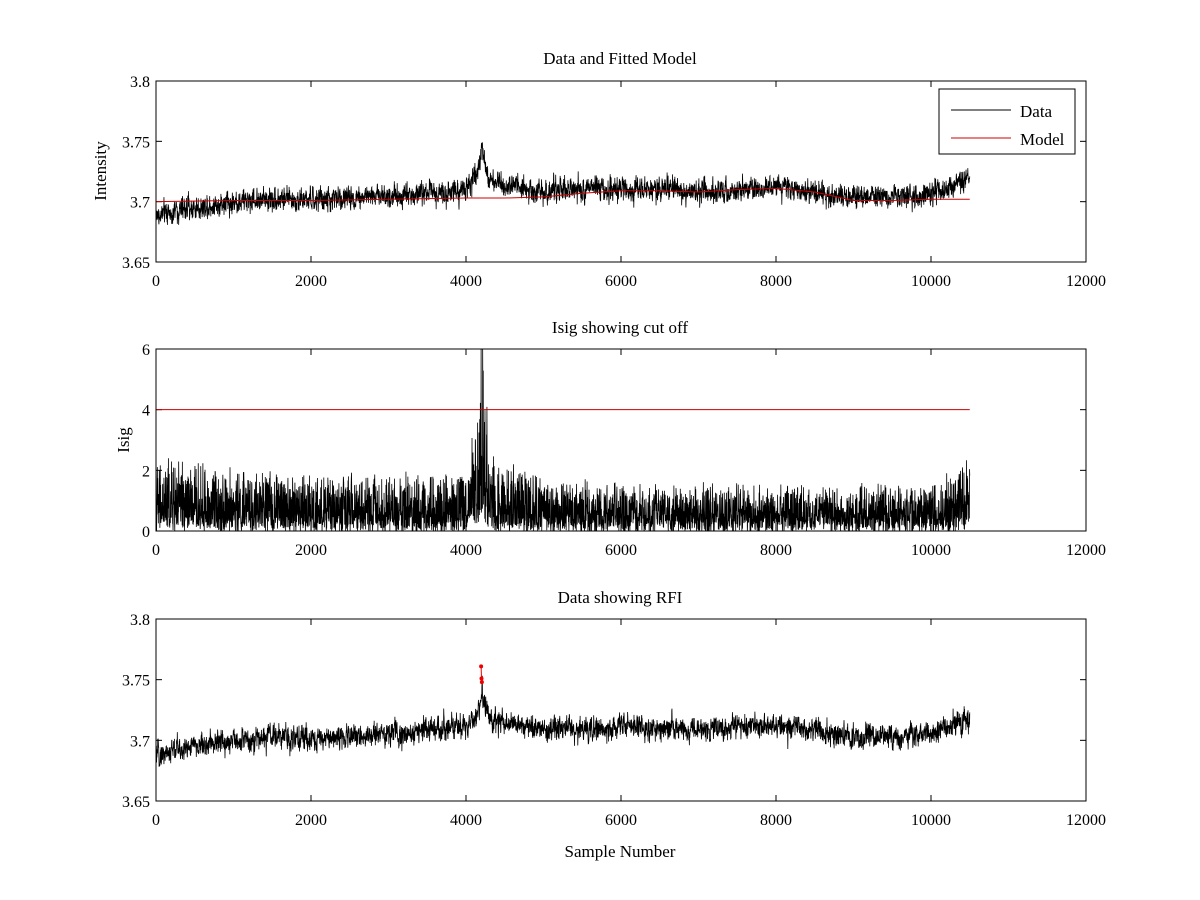  I want to click on legend-box, so click(1007, 121).